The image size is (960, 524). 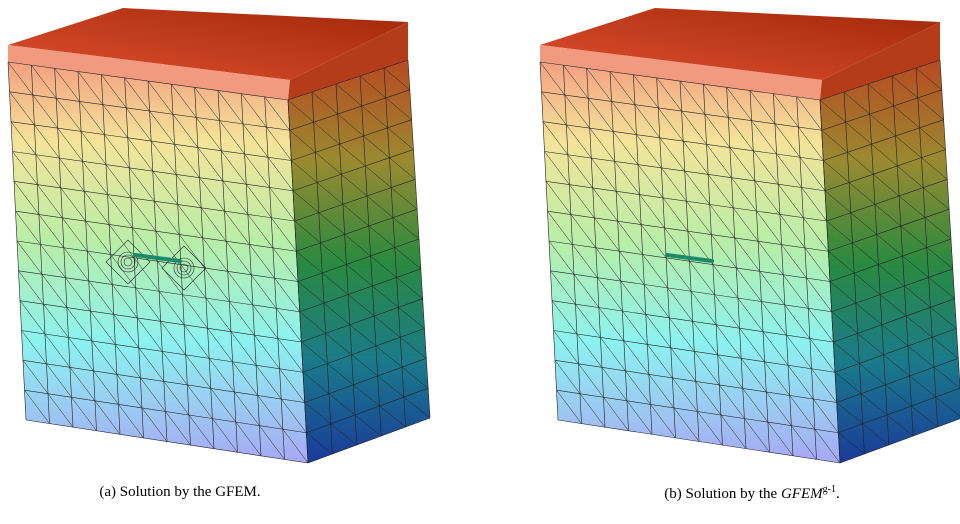 I want to click on caption-b: (b) Solution by the GFEMg-1., so click(x=751, y=493).